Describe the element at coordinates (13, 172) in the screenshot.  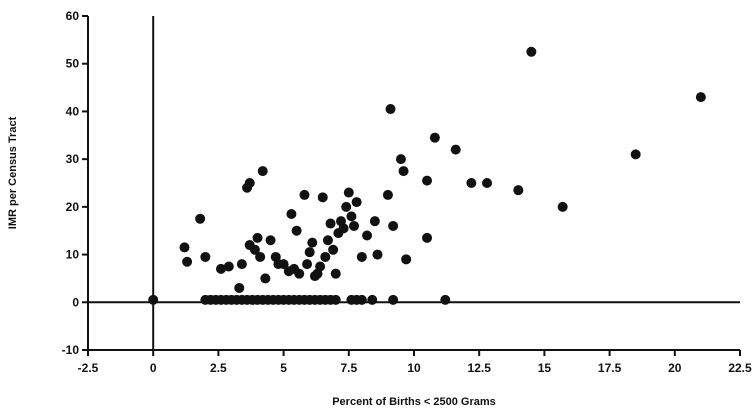
I see `y-axis-title: IMR per Census Tract` at that location.